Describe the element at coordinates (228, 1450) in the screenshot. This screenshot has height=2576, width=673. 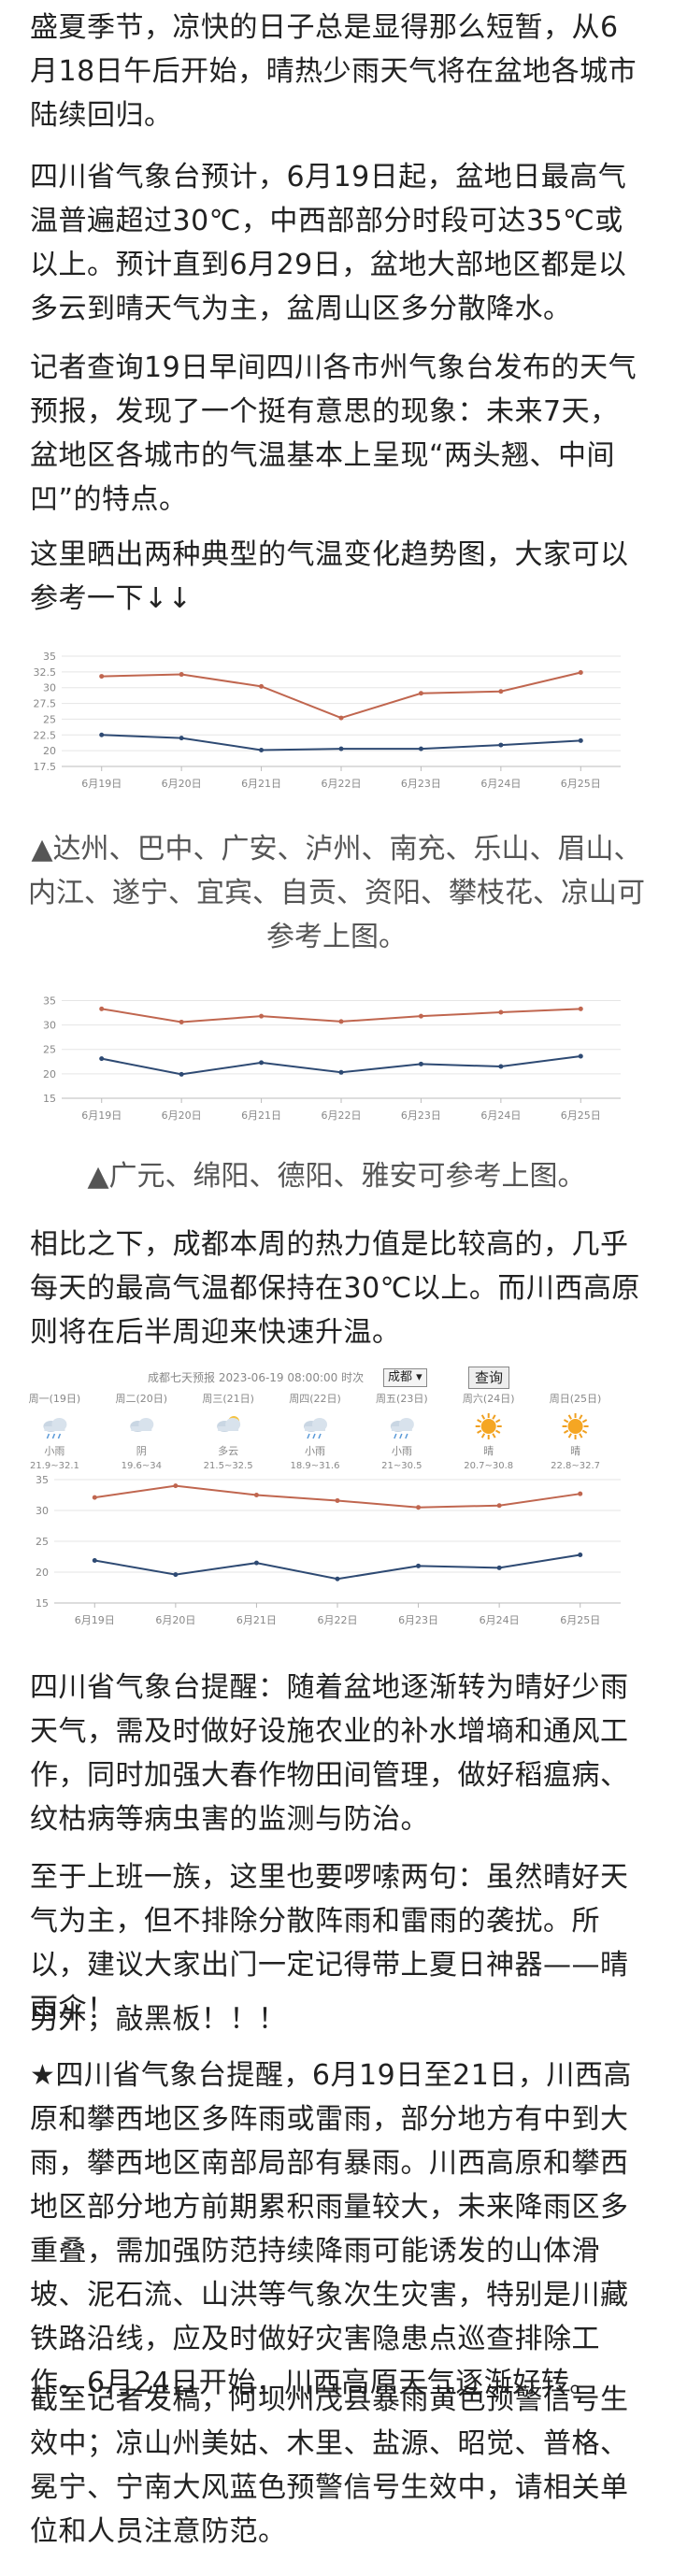
I see `forecast-weather: 多云` at that location.